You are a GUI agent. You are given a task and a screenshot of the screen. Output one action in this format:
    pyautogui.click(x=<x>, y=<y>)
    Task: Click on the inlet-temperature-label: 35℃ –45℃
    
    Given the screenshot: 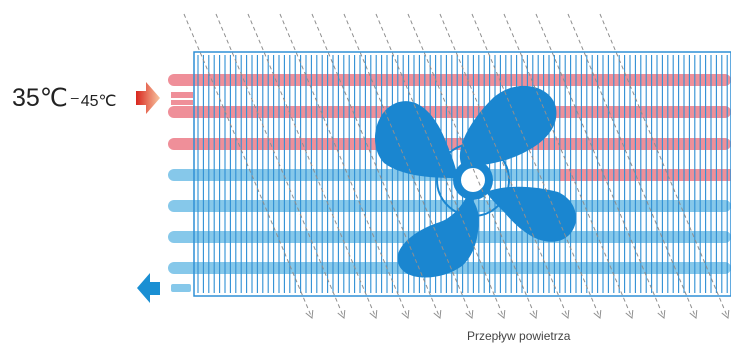 What is the action you would take?
    pyautogui.click(x=64, y=98)
    